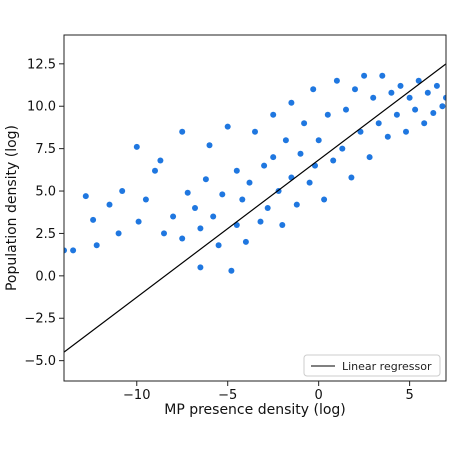 Image resolution: width=474 pixels, height=463 pixels. What do you see at coordinates (40, 319) in the screenshot?
I see `y-tick-label: −2.5` at bounding box center [40, 319].